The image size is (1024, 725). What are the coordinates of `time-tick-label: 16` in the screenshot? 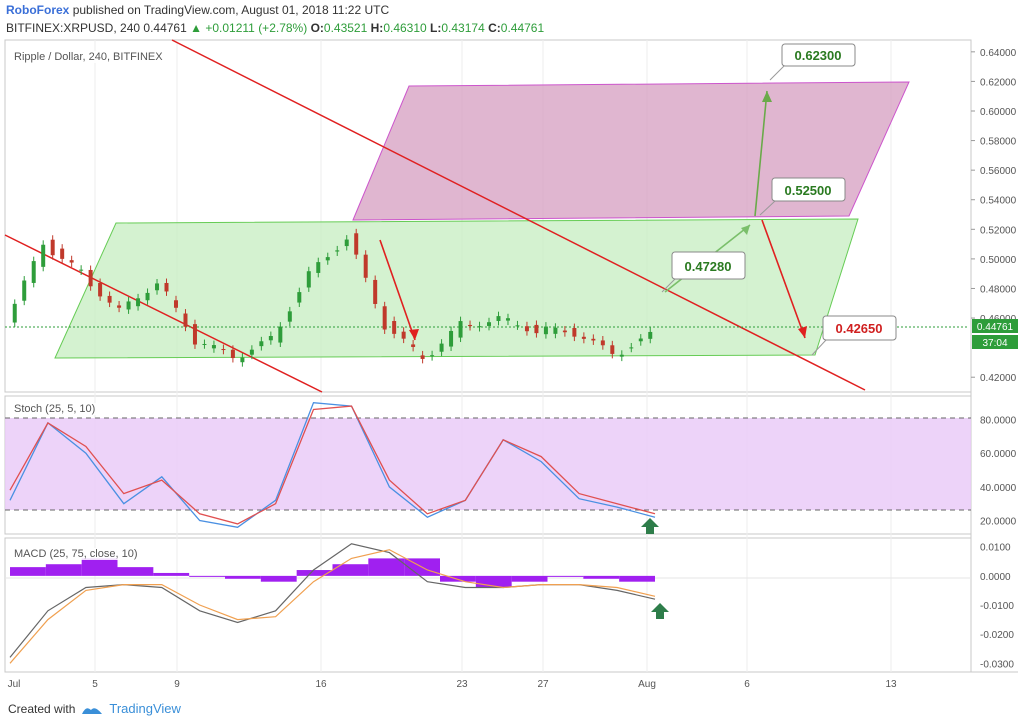 It's located at (321, 684).